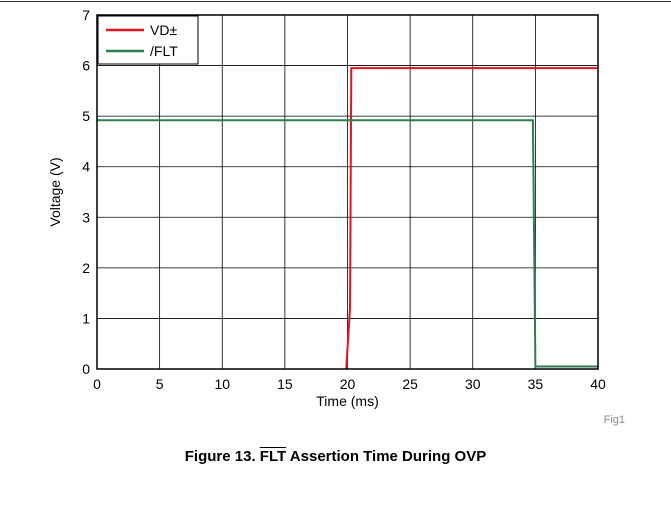 The width and height of the screenshot is (671, 508). What do you see at coordinates (160, 384) in the screenshot?
I see `x-tick-label: 5` at bounding box center [160, 384].